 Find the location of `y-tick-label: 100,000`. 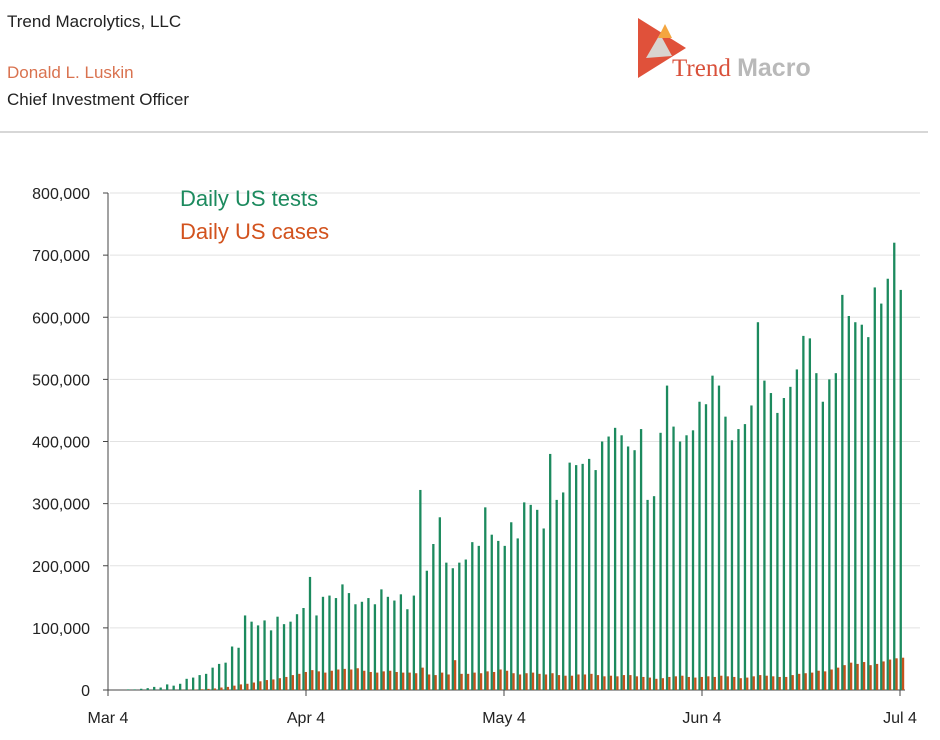

y-tick-label: 100,000 is located at coordinates (61, 629).